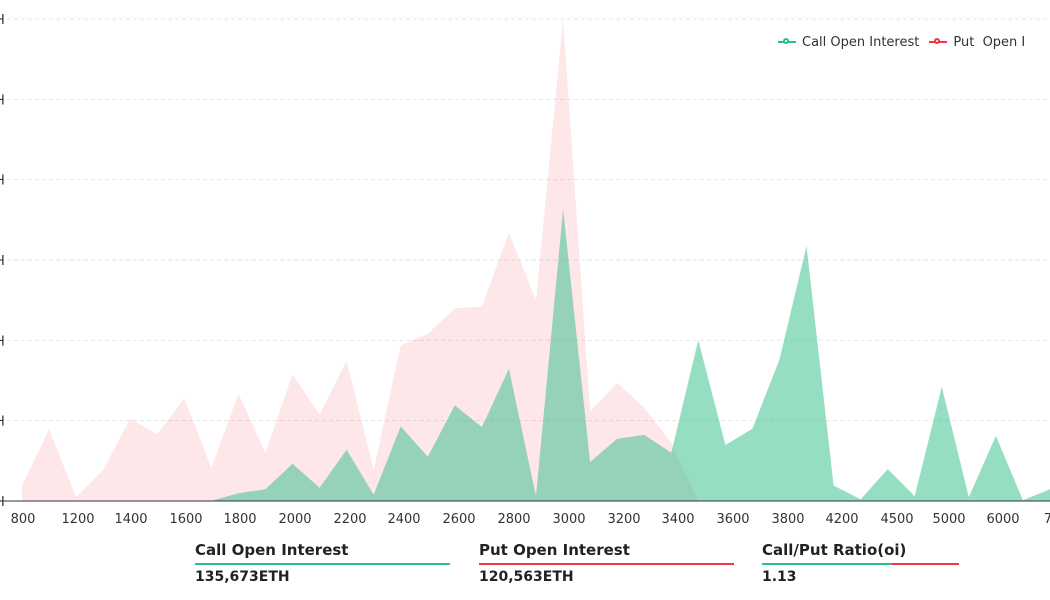 The height and width of the screenshot is (600, 1050). I want to click on chart-legend: Call Open Interest Put Open I, so click(914, 42).